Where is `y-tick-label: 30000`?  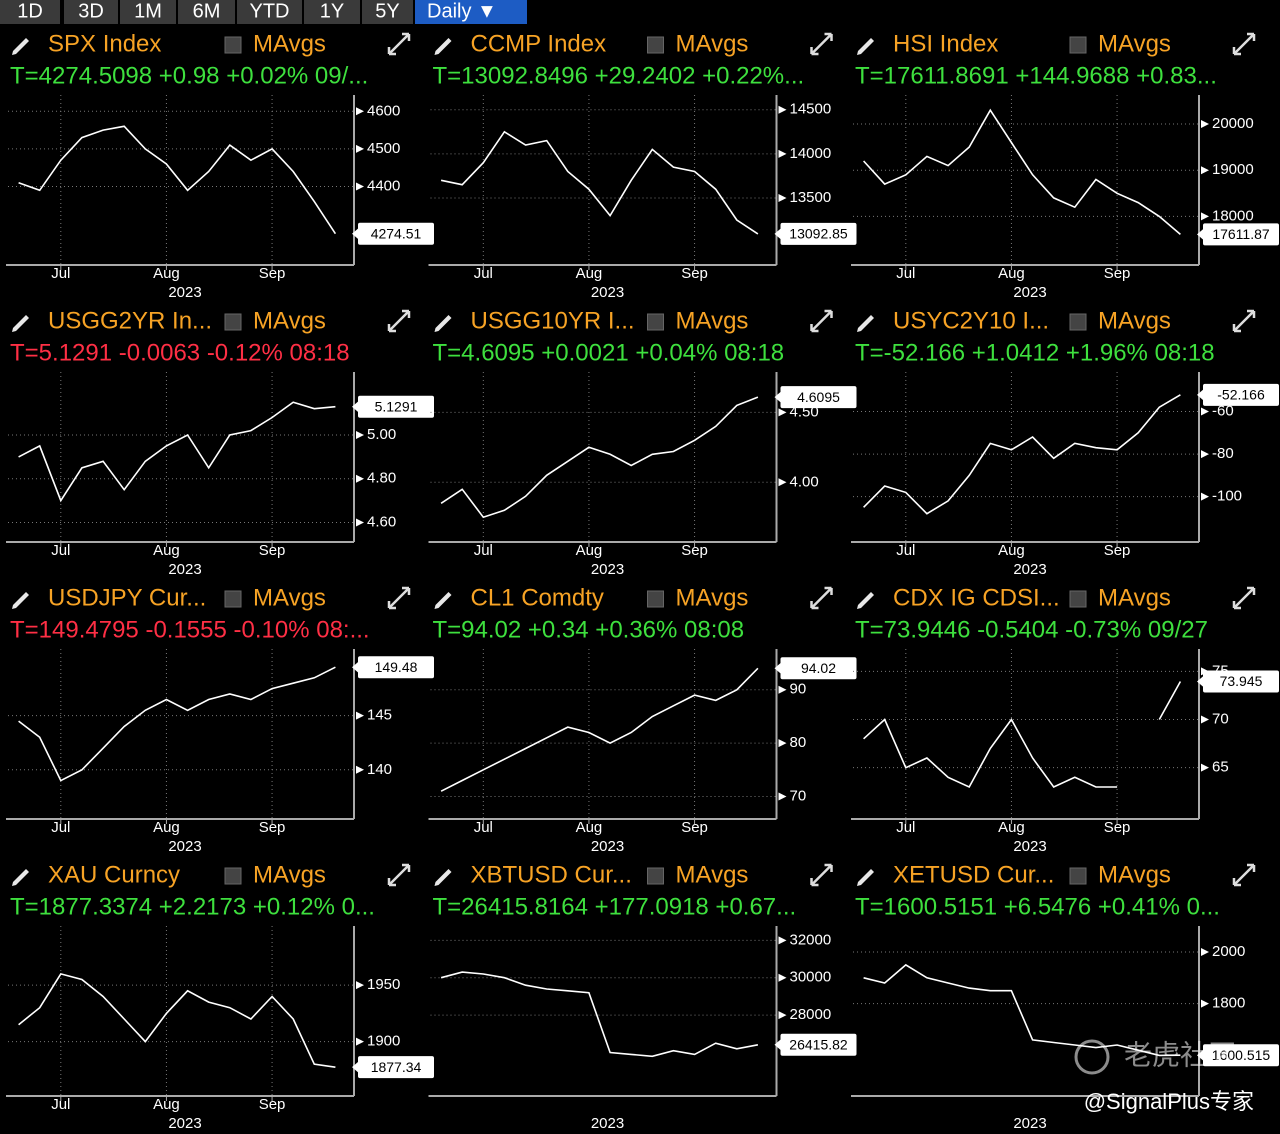
y-tick-label: 30000 is located at coordinates (811, 977).